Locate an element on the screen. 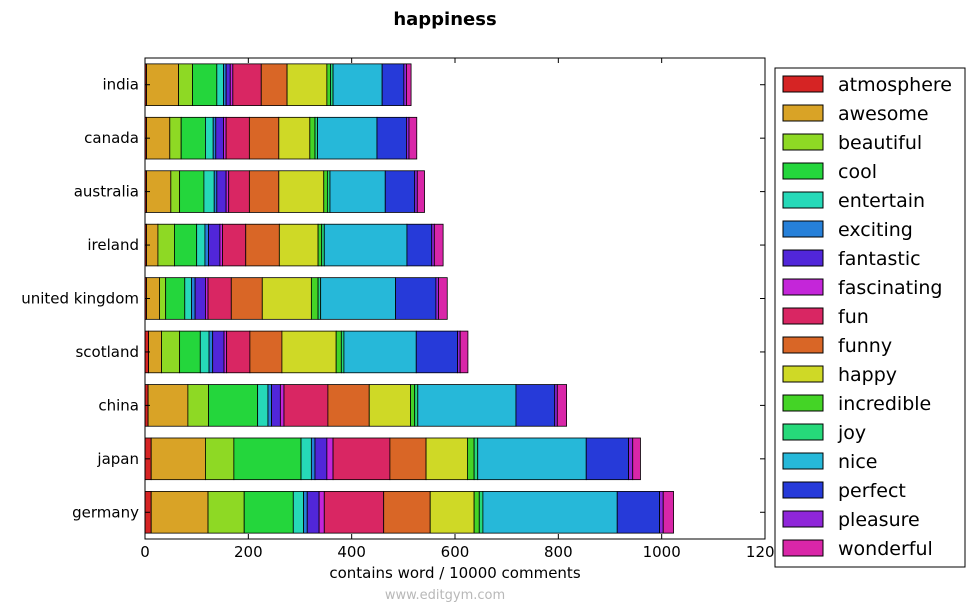 This screenshot has height=614, width=975. bar-germany-fascinating is located at coordinates (321, 512).